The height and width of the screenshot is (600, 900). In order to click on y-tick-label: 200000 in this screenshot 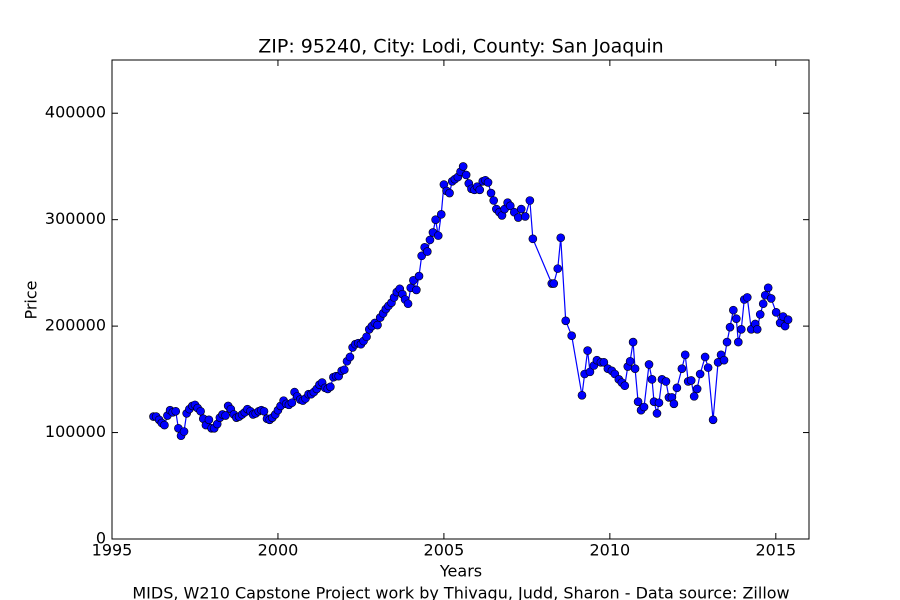, I will do `click(75, 325)`.